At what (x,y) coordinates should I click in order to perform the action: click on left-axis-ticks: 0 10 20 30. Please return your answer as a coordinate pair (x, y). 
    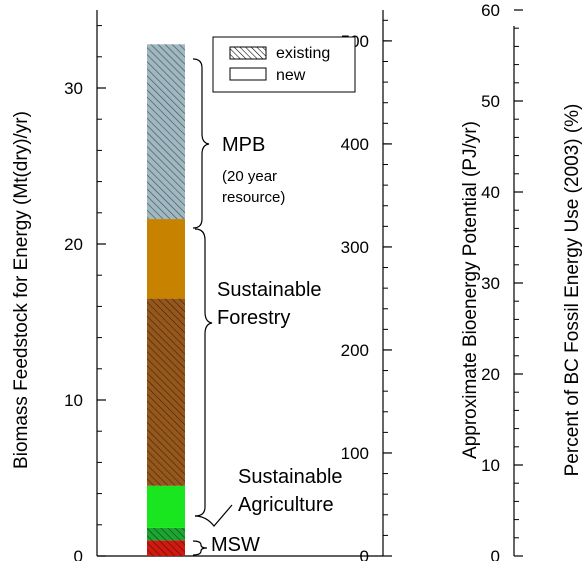
    Looking at the image, I should click on (85, 293).